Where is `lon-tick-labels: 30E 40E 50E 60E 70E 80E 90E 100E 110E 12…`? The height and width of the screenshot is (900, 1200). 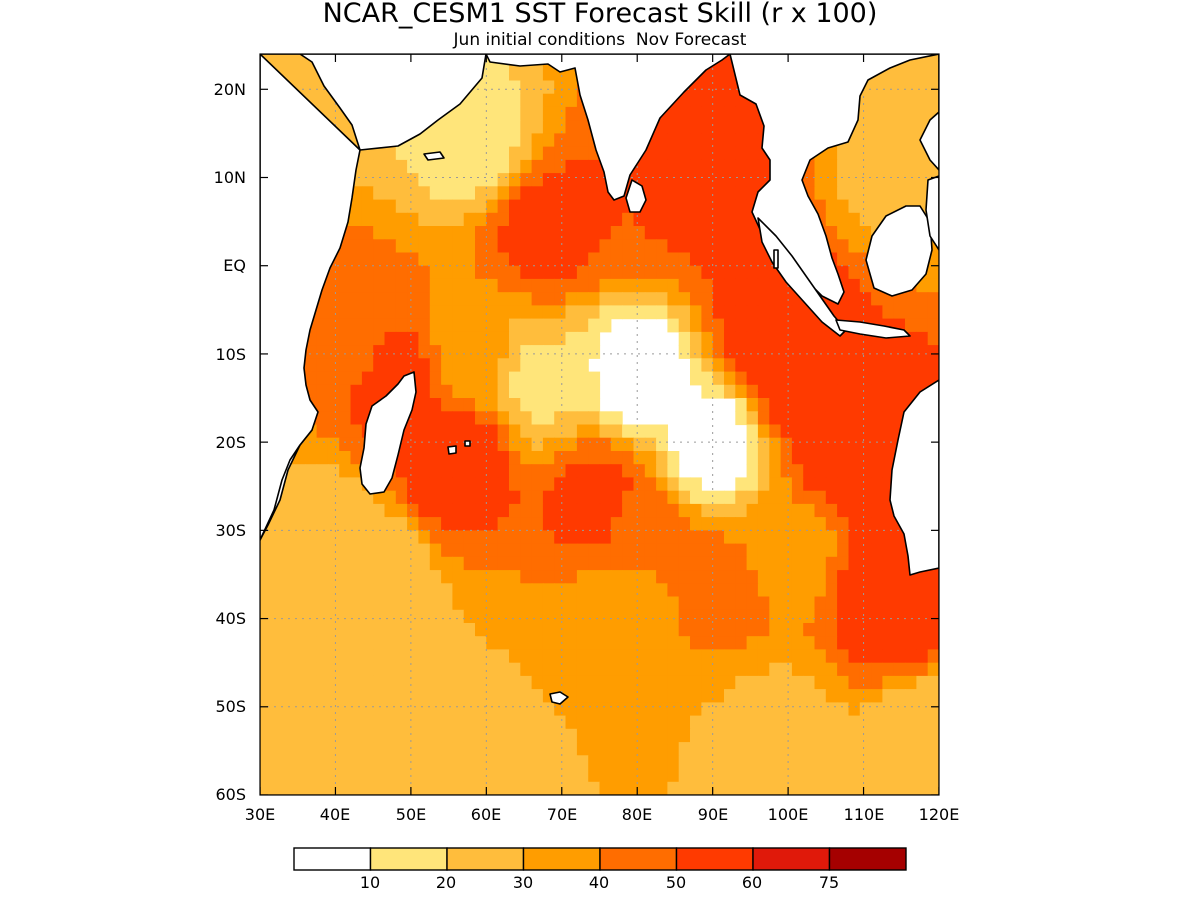
lon-tick-labels: 30E 40E 50E 60E 70E 80E 90E 100E 110E 12… is located at coordinates (602, 814).